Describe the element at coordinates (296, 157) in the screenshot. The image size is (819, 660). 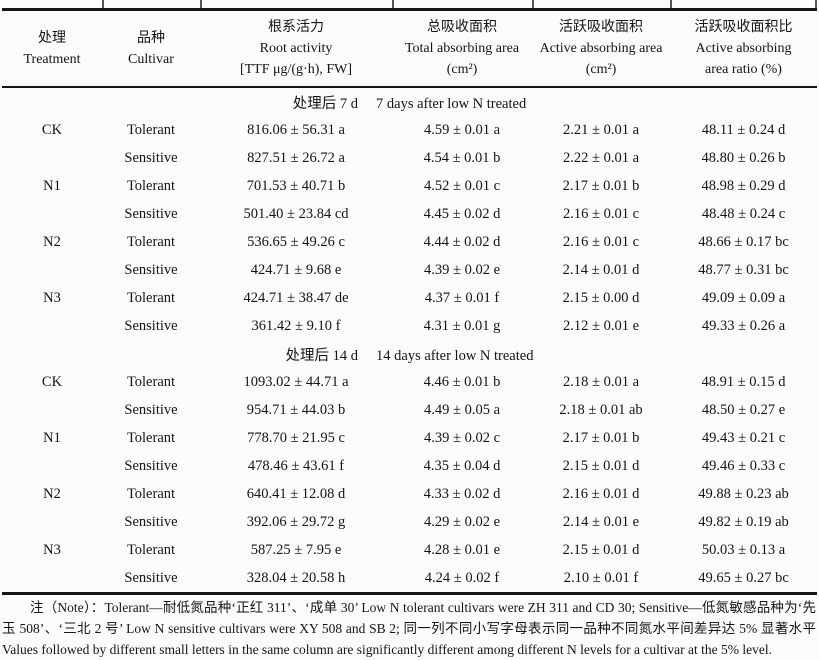
I see `cell-root-activity: 827.51 ± 26.72 a` at that location.